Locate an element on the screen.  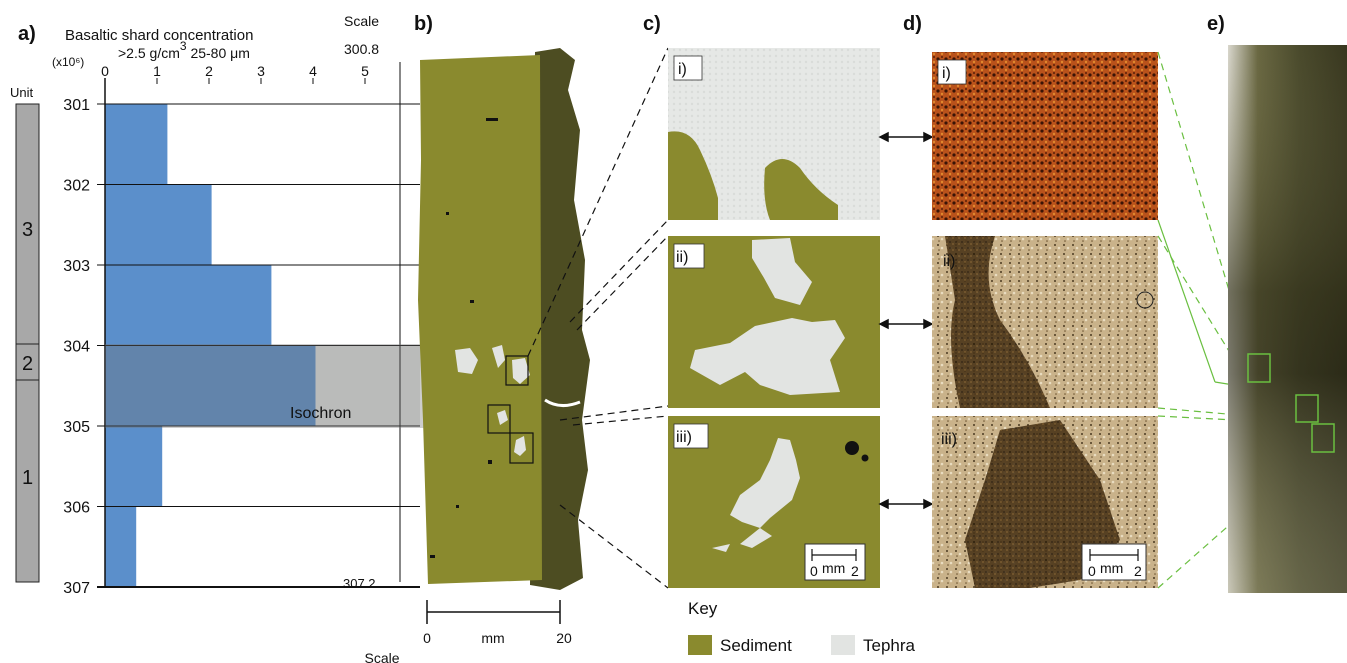
unit-1-block is located at coordinates (27, 481).